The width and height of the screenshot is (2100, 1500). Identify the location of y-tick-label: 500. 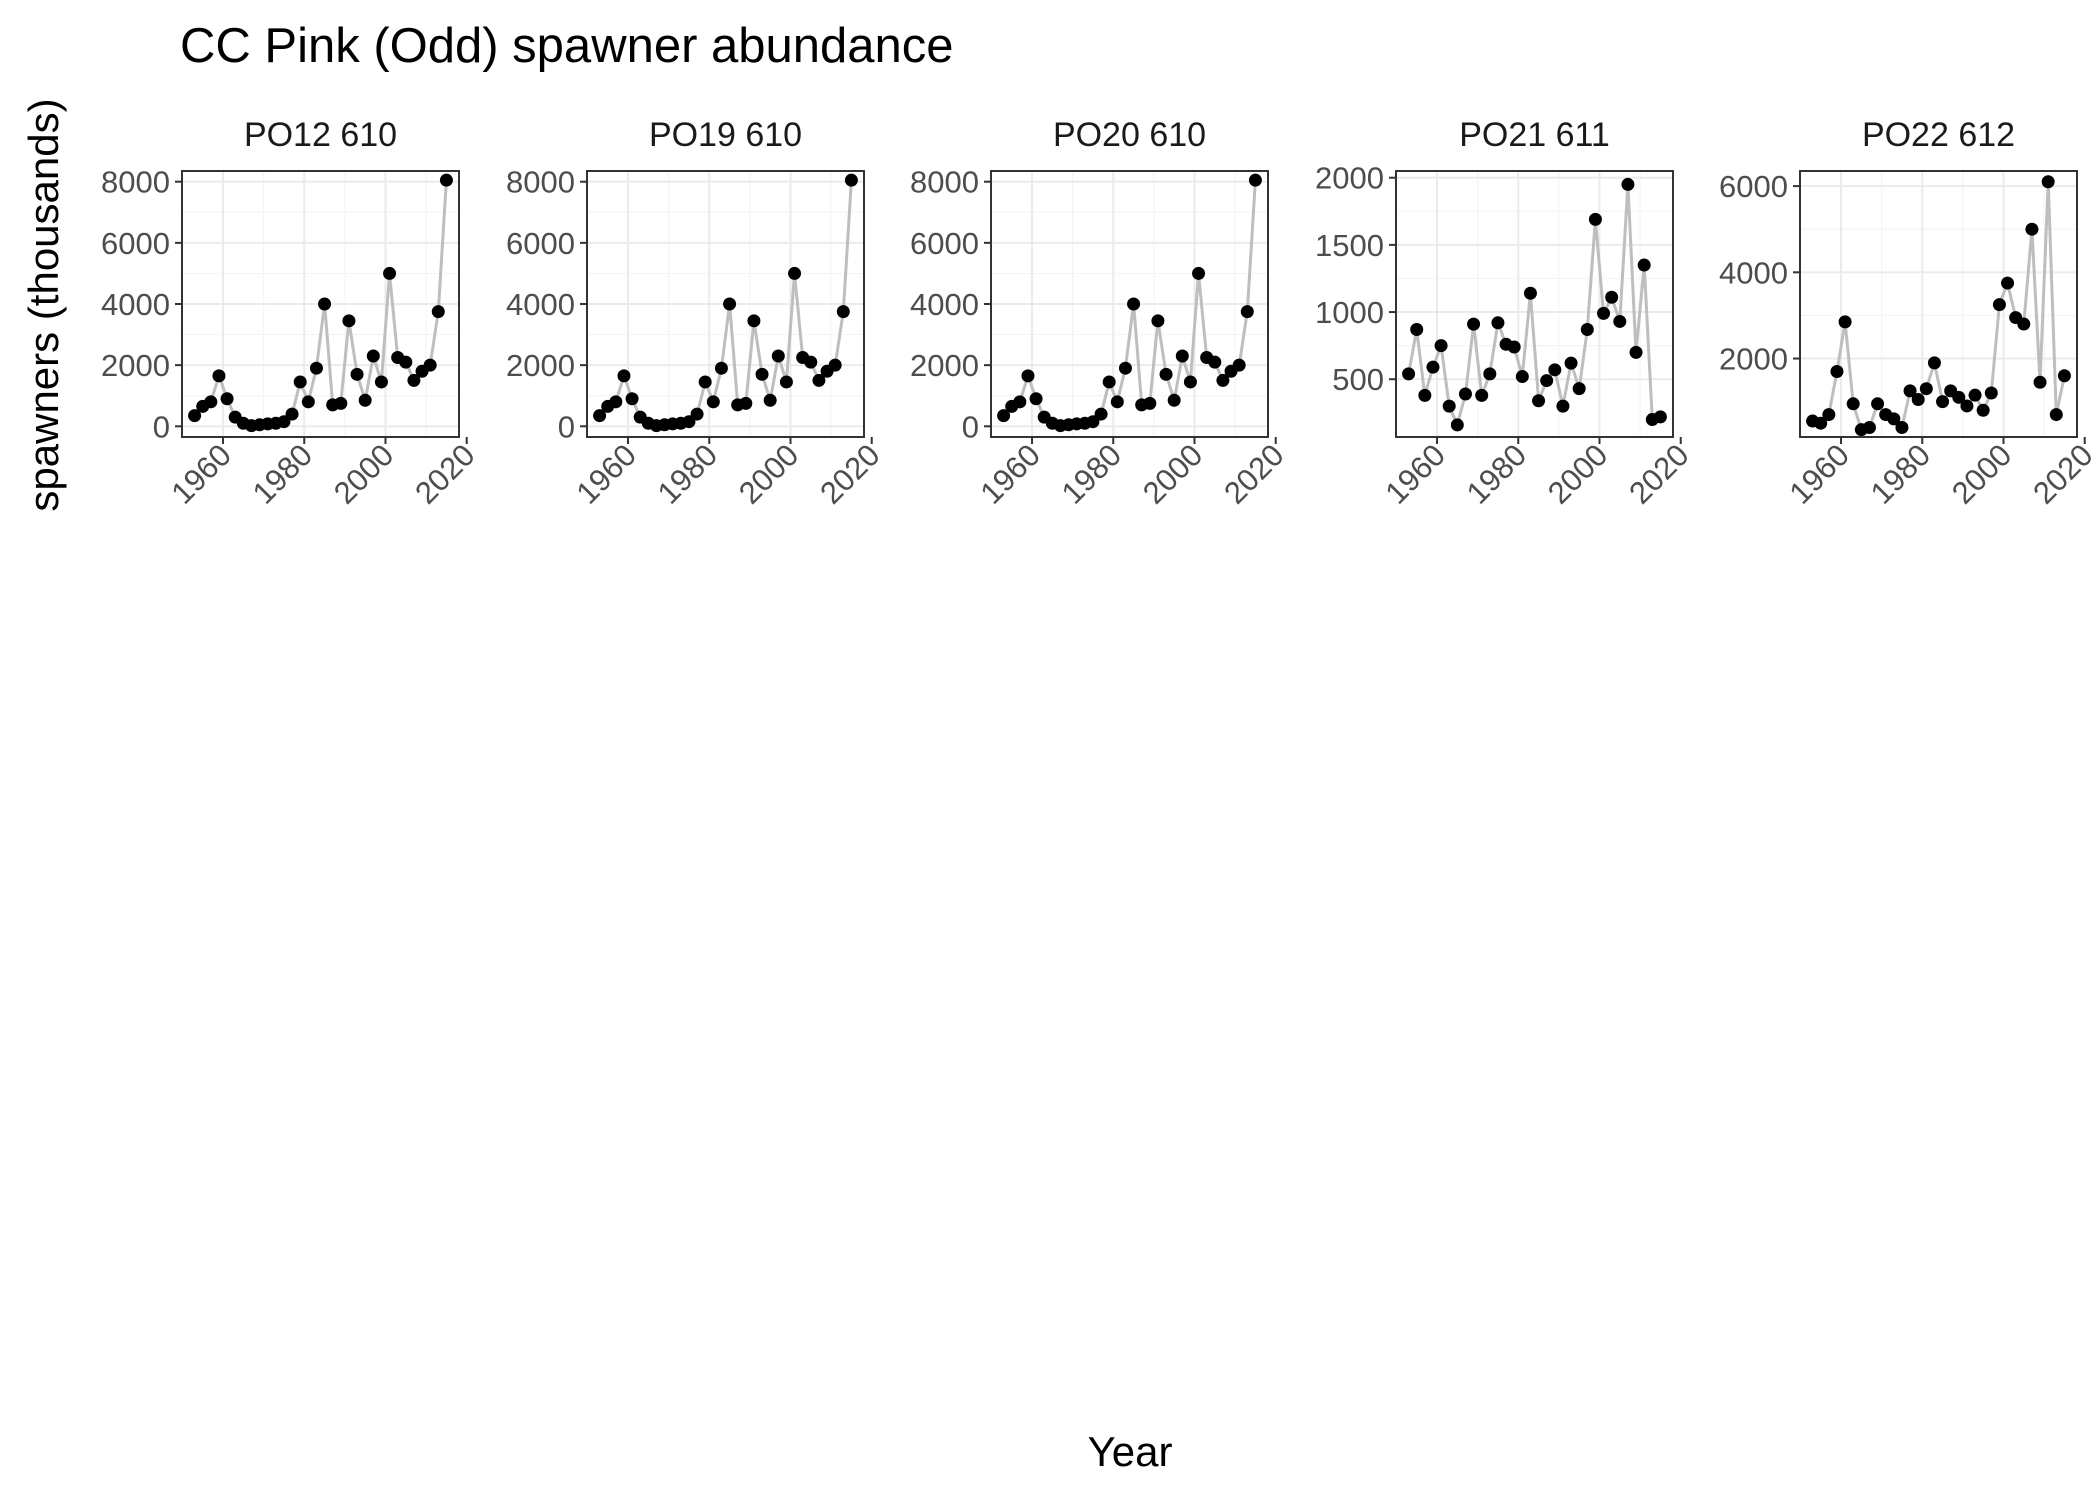
(1358, 379).